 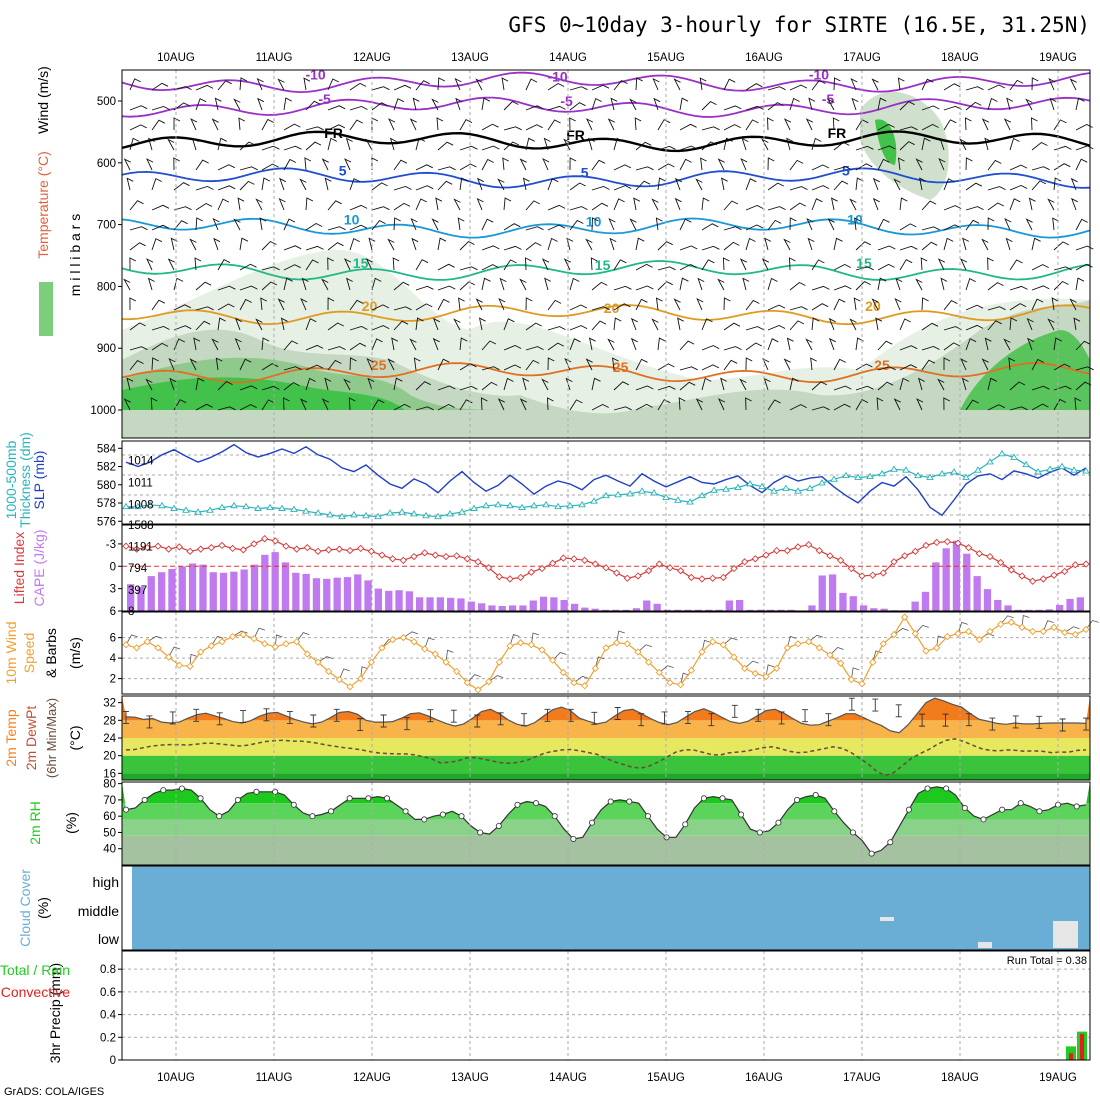 What do you see at coordinates (611, 908) in the screenshot?
I see `cloud-fill` at bounding box center [611, 908].